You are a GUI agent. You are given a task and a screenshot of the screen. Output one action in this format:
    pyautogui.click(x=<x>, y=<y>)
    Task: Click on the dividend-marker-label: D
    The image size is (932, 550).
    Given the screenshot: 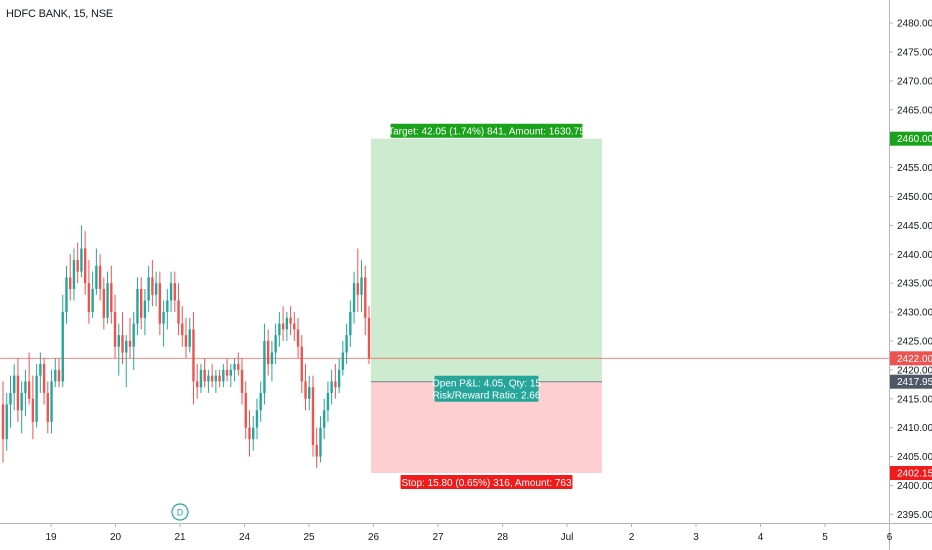 What is the action you would take?
    pyautogui.click(x=180, y=513)
    